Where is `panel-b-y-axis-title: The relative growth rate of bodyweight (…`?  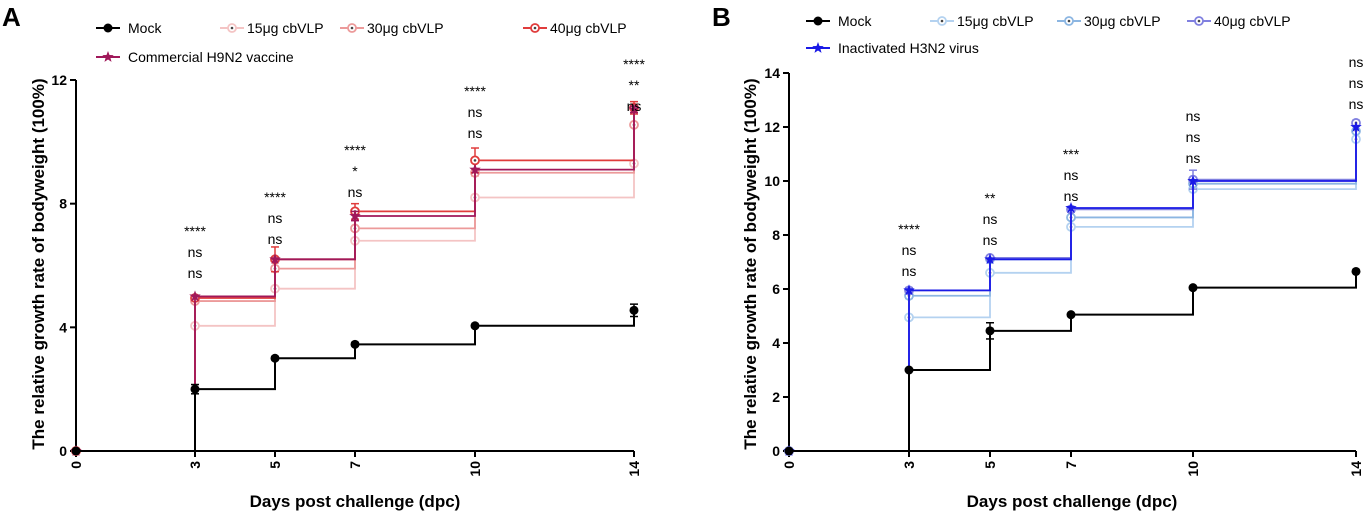
panel-b-y-axis-title: The relative growth rate of bodyweight (… is located at coordinates (750, 263).